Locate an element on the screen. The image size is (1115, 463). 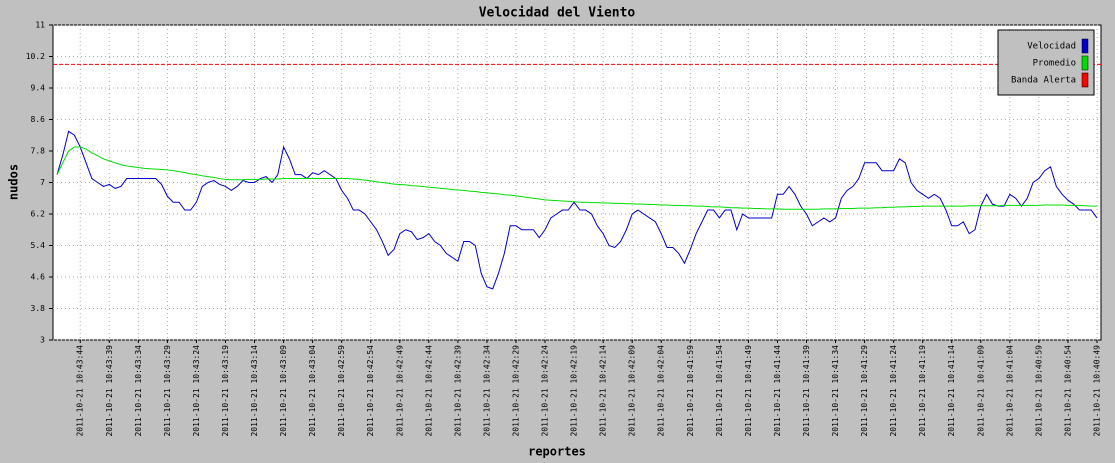
x-tick-label: 2011-10-21 10:40:54 is located at coordinates (1067, 391).